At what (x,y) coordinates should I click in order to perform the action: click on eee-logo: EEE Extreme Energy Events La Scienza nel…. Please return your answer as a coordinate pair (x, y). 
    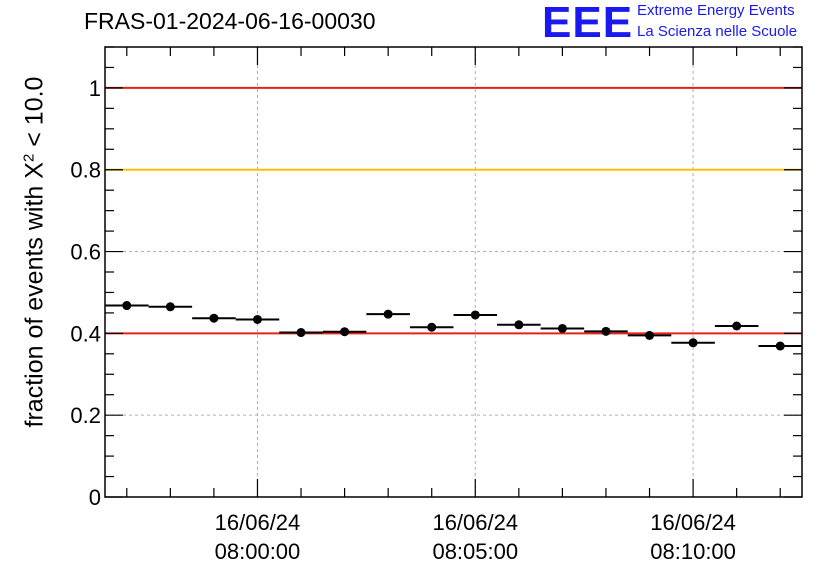
    Looking at the image, I should click on (687, 23).